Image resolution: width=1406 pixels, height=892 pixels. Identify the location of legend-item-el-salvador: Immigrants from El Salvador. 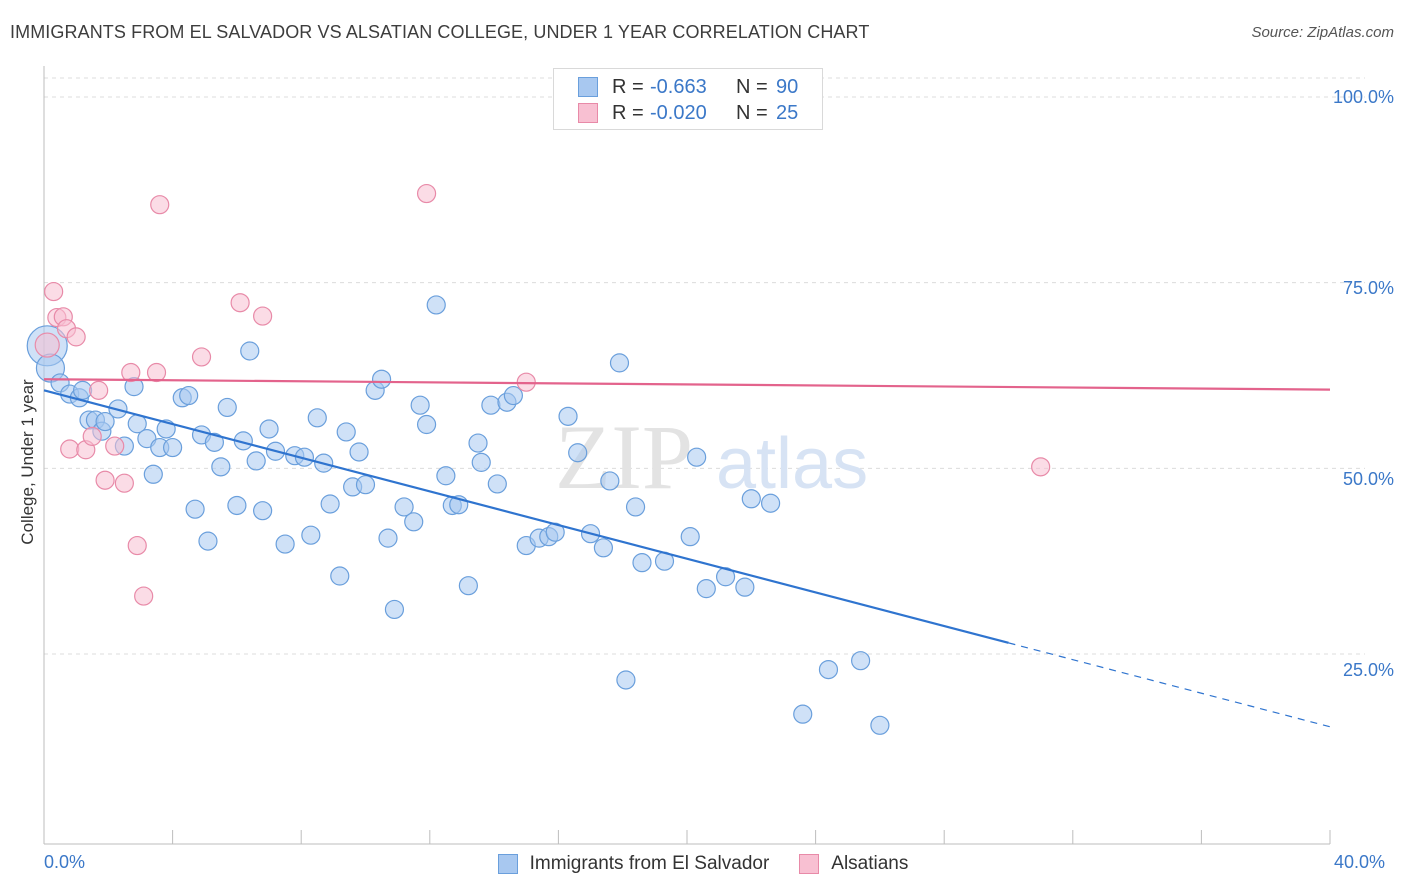
(633, 864).